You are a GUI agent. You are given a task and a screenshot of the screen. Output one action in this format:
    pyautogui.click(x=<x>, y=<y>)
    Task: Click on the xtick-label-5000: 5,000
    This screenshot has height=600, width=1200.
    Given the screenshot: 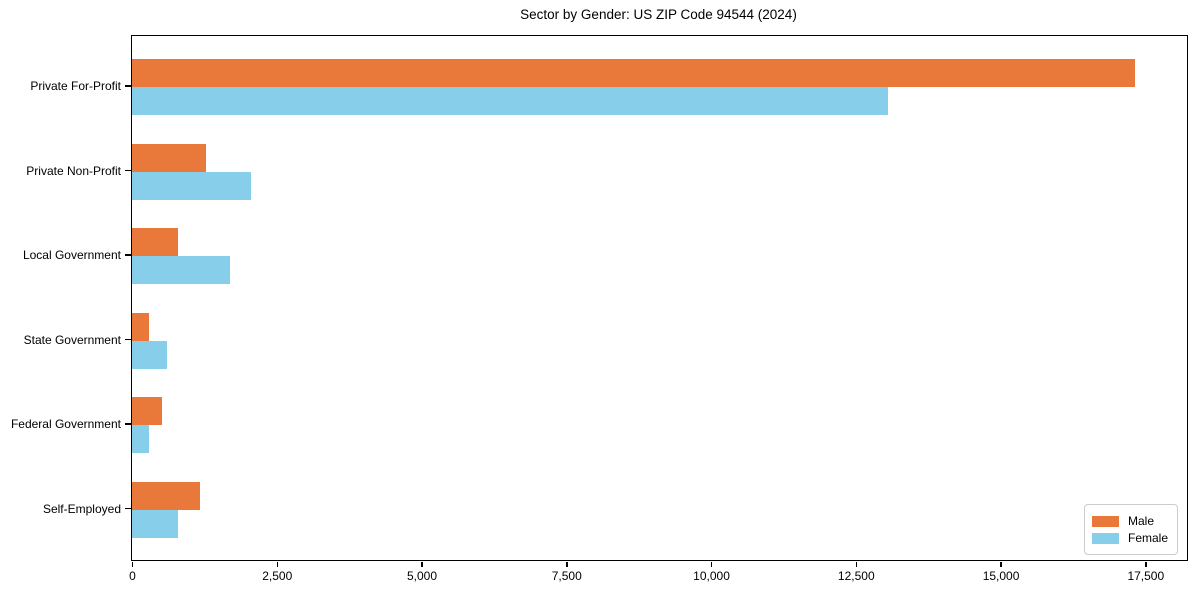 What is the action you would take?
    pyautogui.click(x=422, y=576)
    